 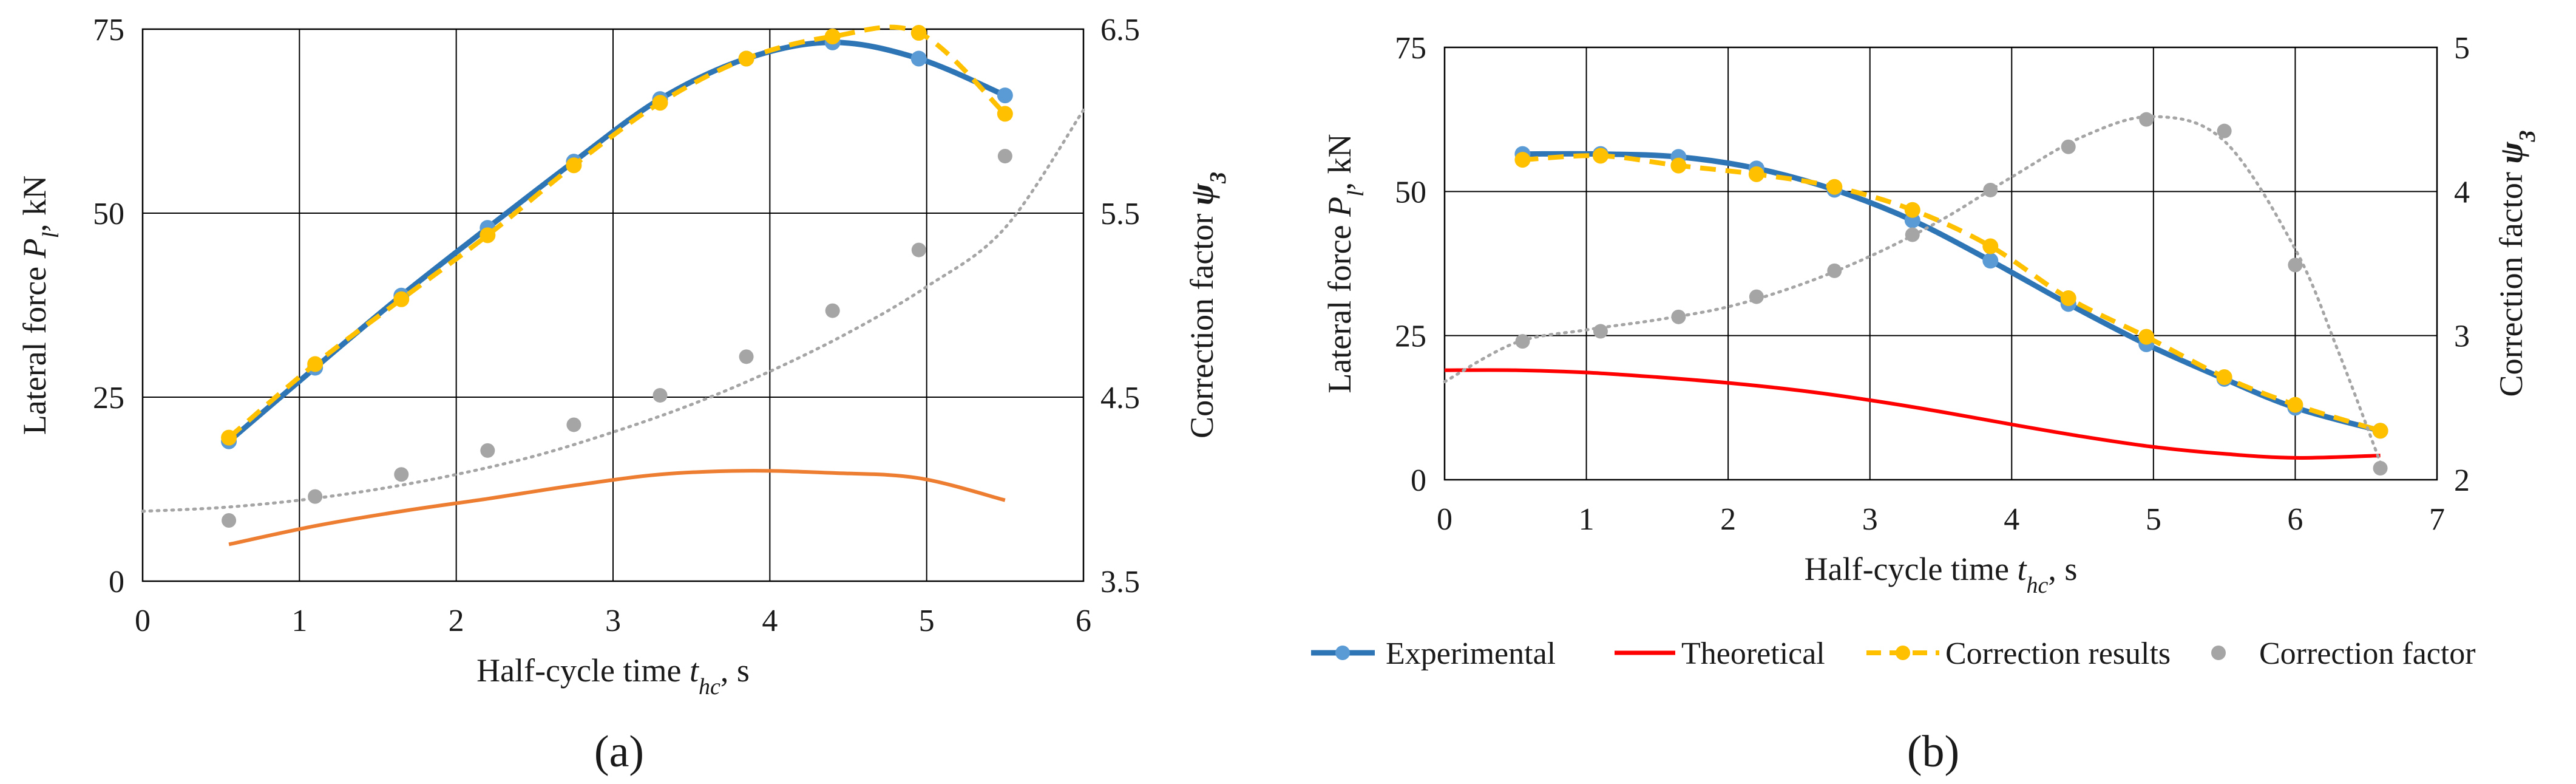 I want to click on panel-label-b: (b), so click(x=1933, y=752).